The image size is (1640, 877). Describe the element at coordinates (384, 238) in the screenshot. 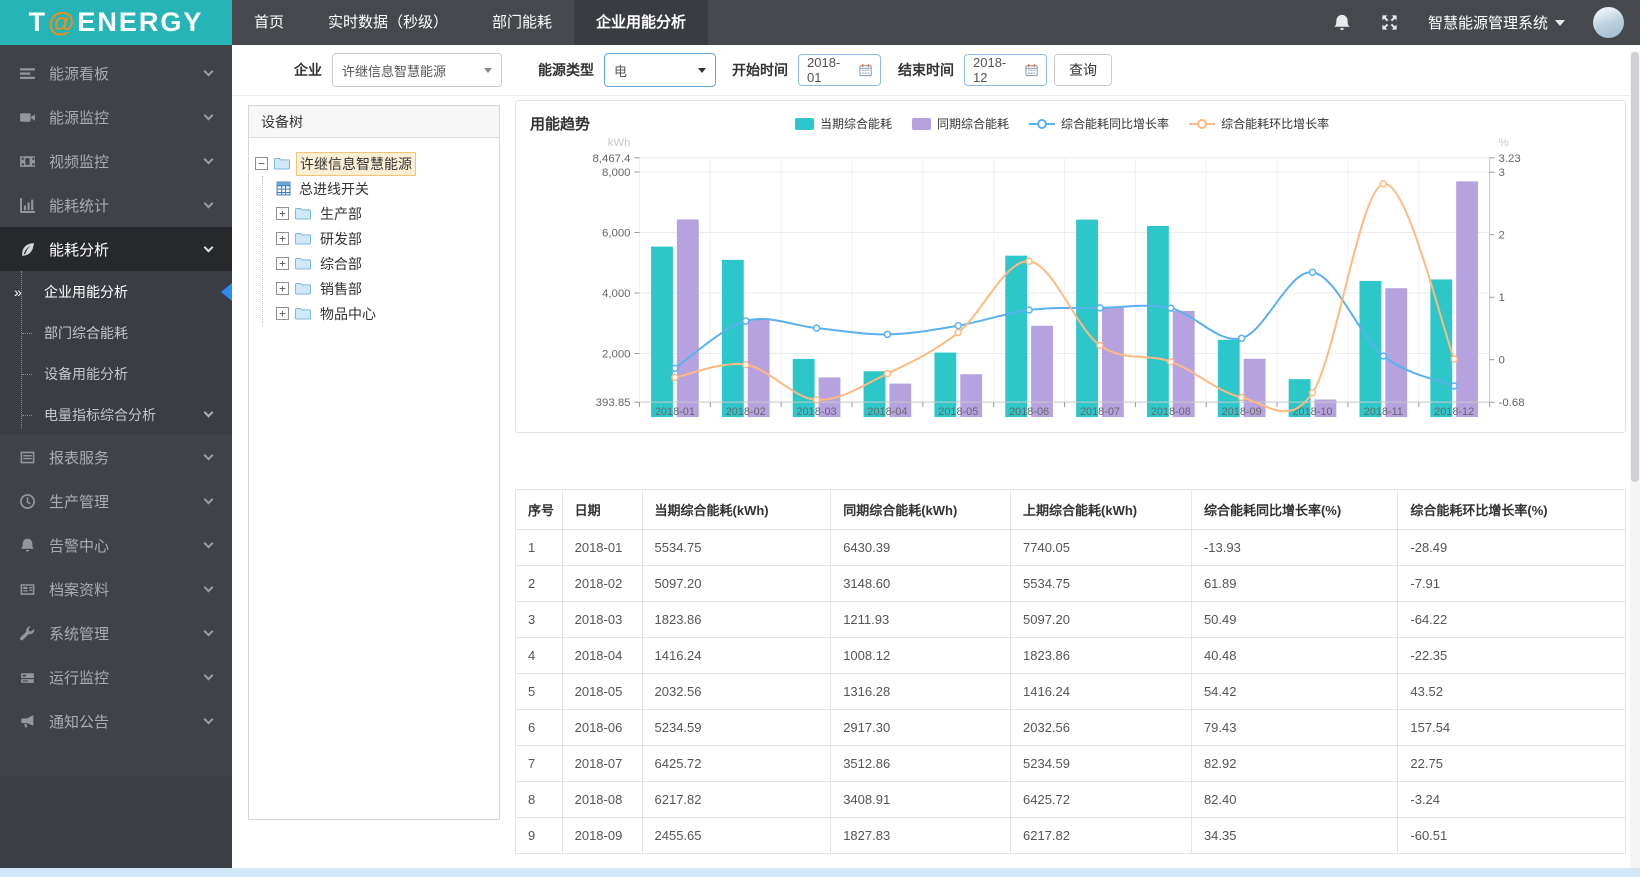

I see `tree-node-3: + 研发部` at that location.